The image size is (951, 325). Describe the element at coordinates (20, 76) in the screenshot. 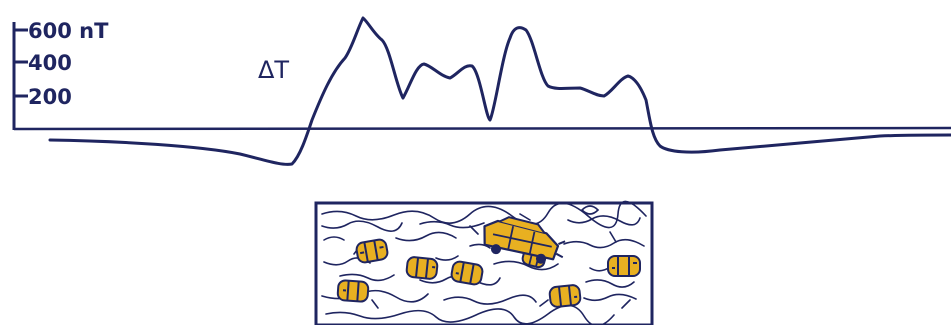

I see `y-axis` at that location.